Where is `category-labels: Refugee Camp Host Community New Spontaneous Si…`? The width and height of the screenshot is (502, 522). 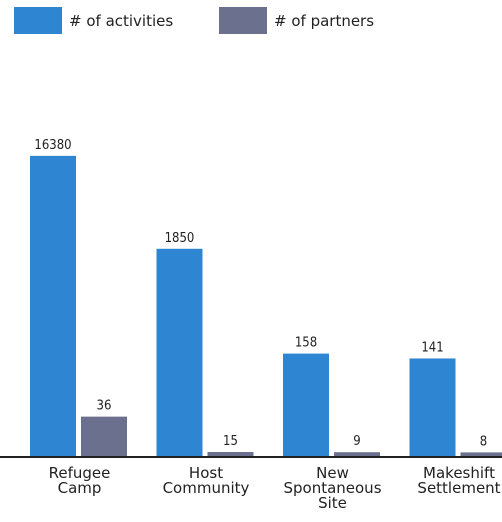 category-labels: Refugee Camp Host Community New Spontaneous Si… is located at coordinates (275, 488).